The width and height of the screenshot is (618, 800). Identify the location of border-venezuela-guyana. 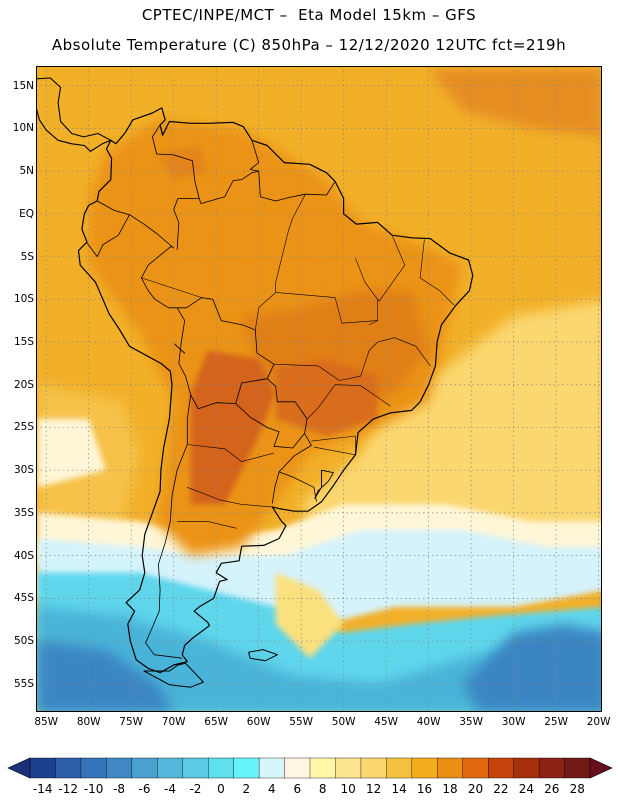
(292, 171).